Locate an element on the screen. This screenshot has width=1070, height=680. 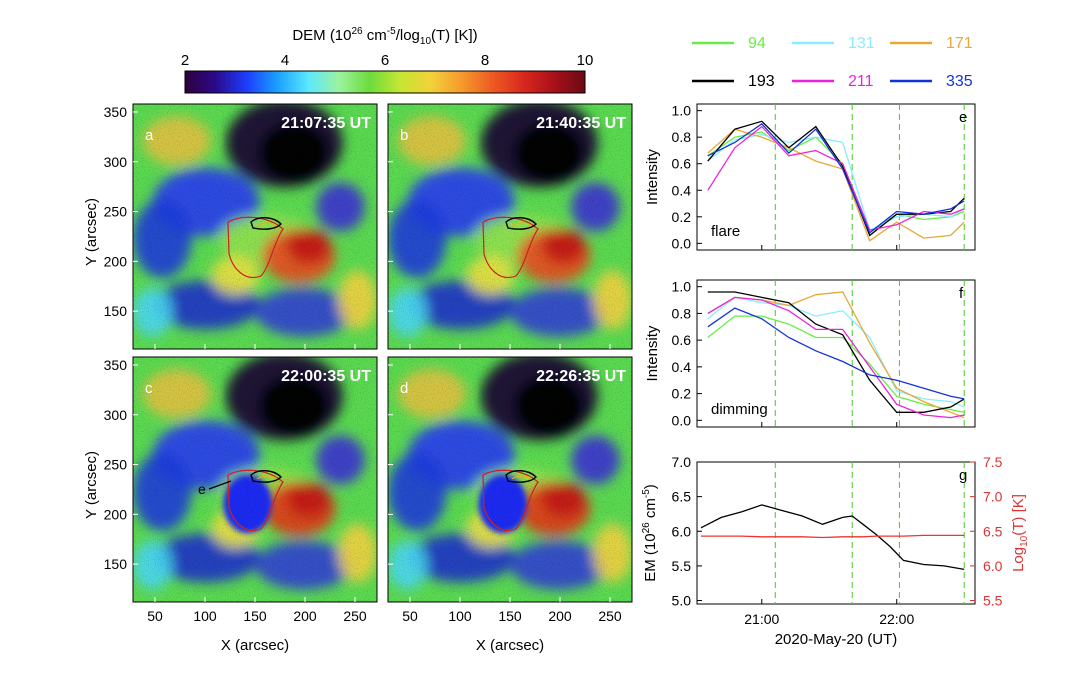
arrow-label: e is located at coordinates (202, 489).